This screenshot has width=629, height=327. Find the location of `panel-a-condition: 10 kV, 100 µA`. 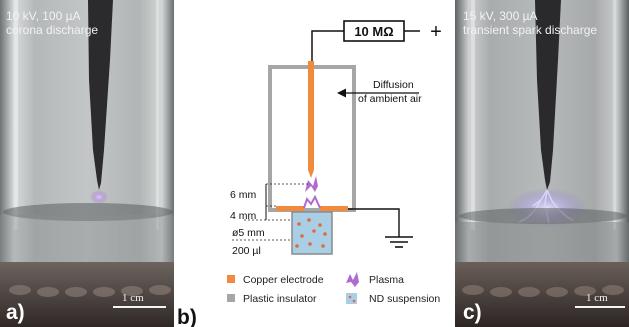

panel-a-condition: 10 kV, 100 µA is located at coordinates (43, 16).